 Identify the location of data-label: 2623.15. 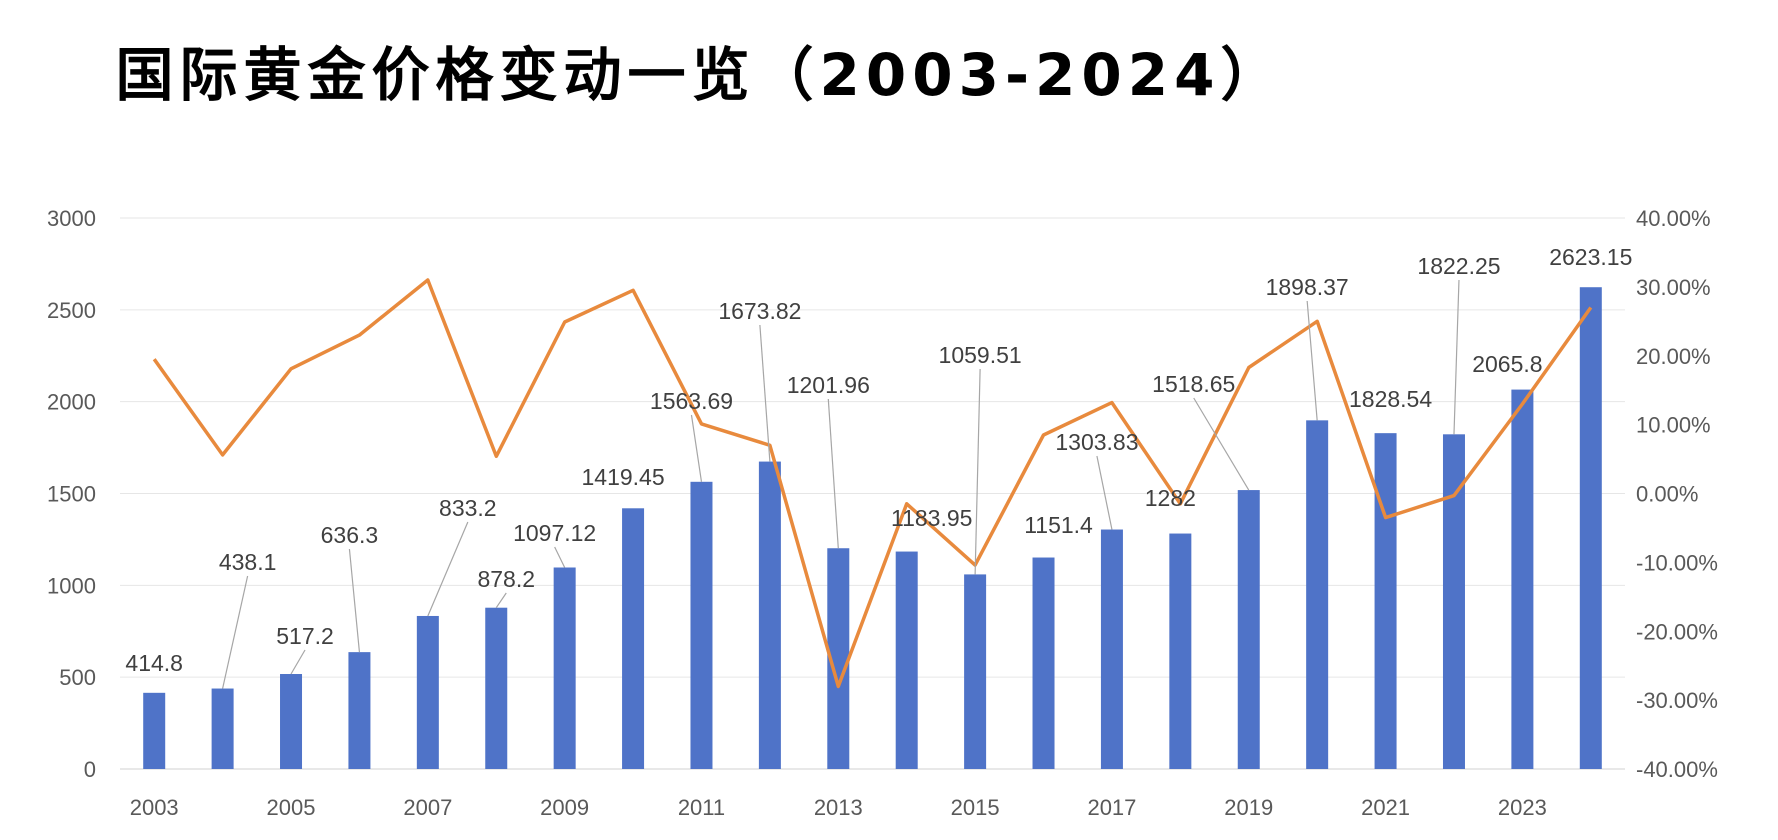
(1590, 257).